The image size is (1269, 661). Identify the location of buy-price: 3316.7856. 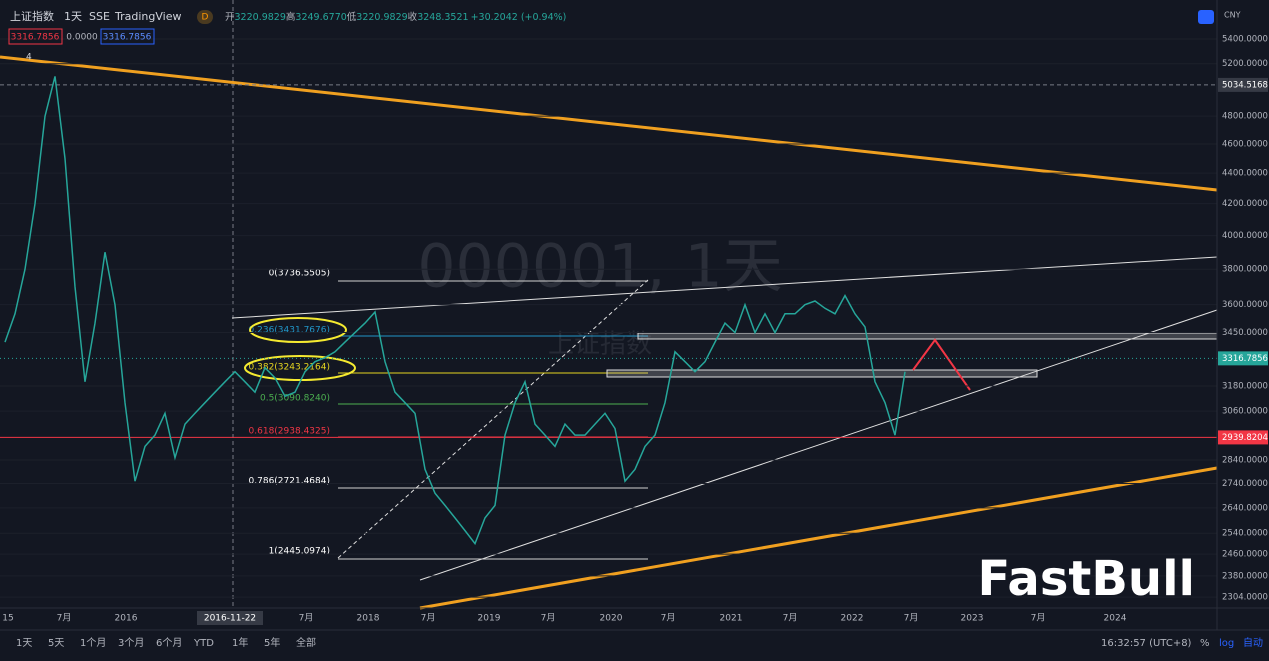
(127, 38).